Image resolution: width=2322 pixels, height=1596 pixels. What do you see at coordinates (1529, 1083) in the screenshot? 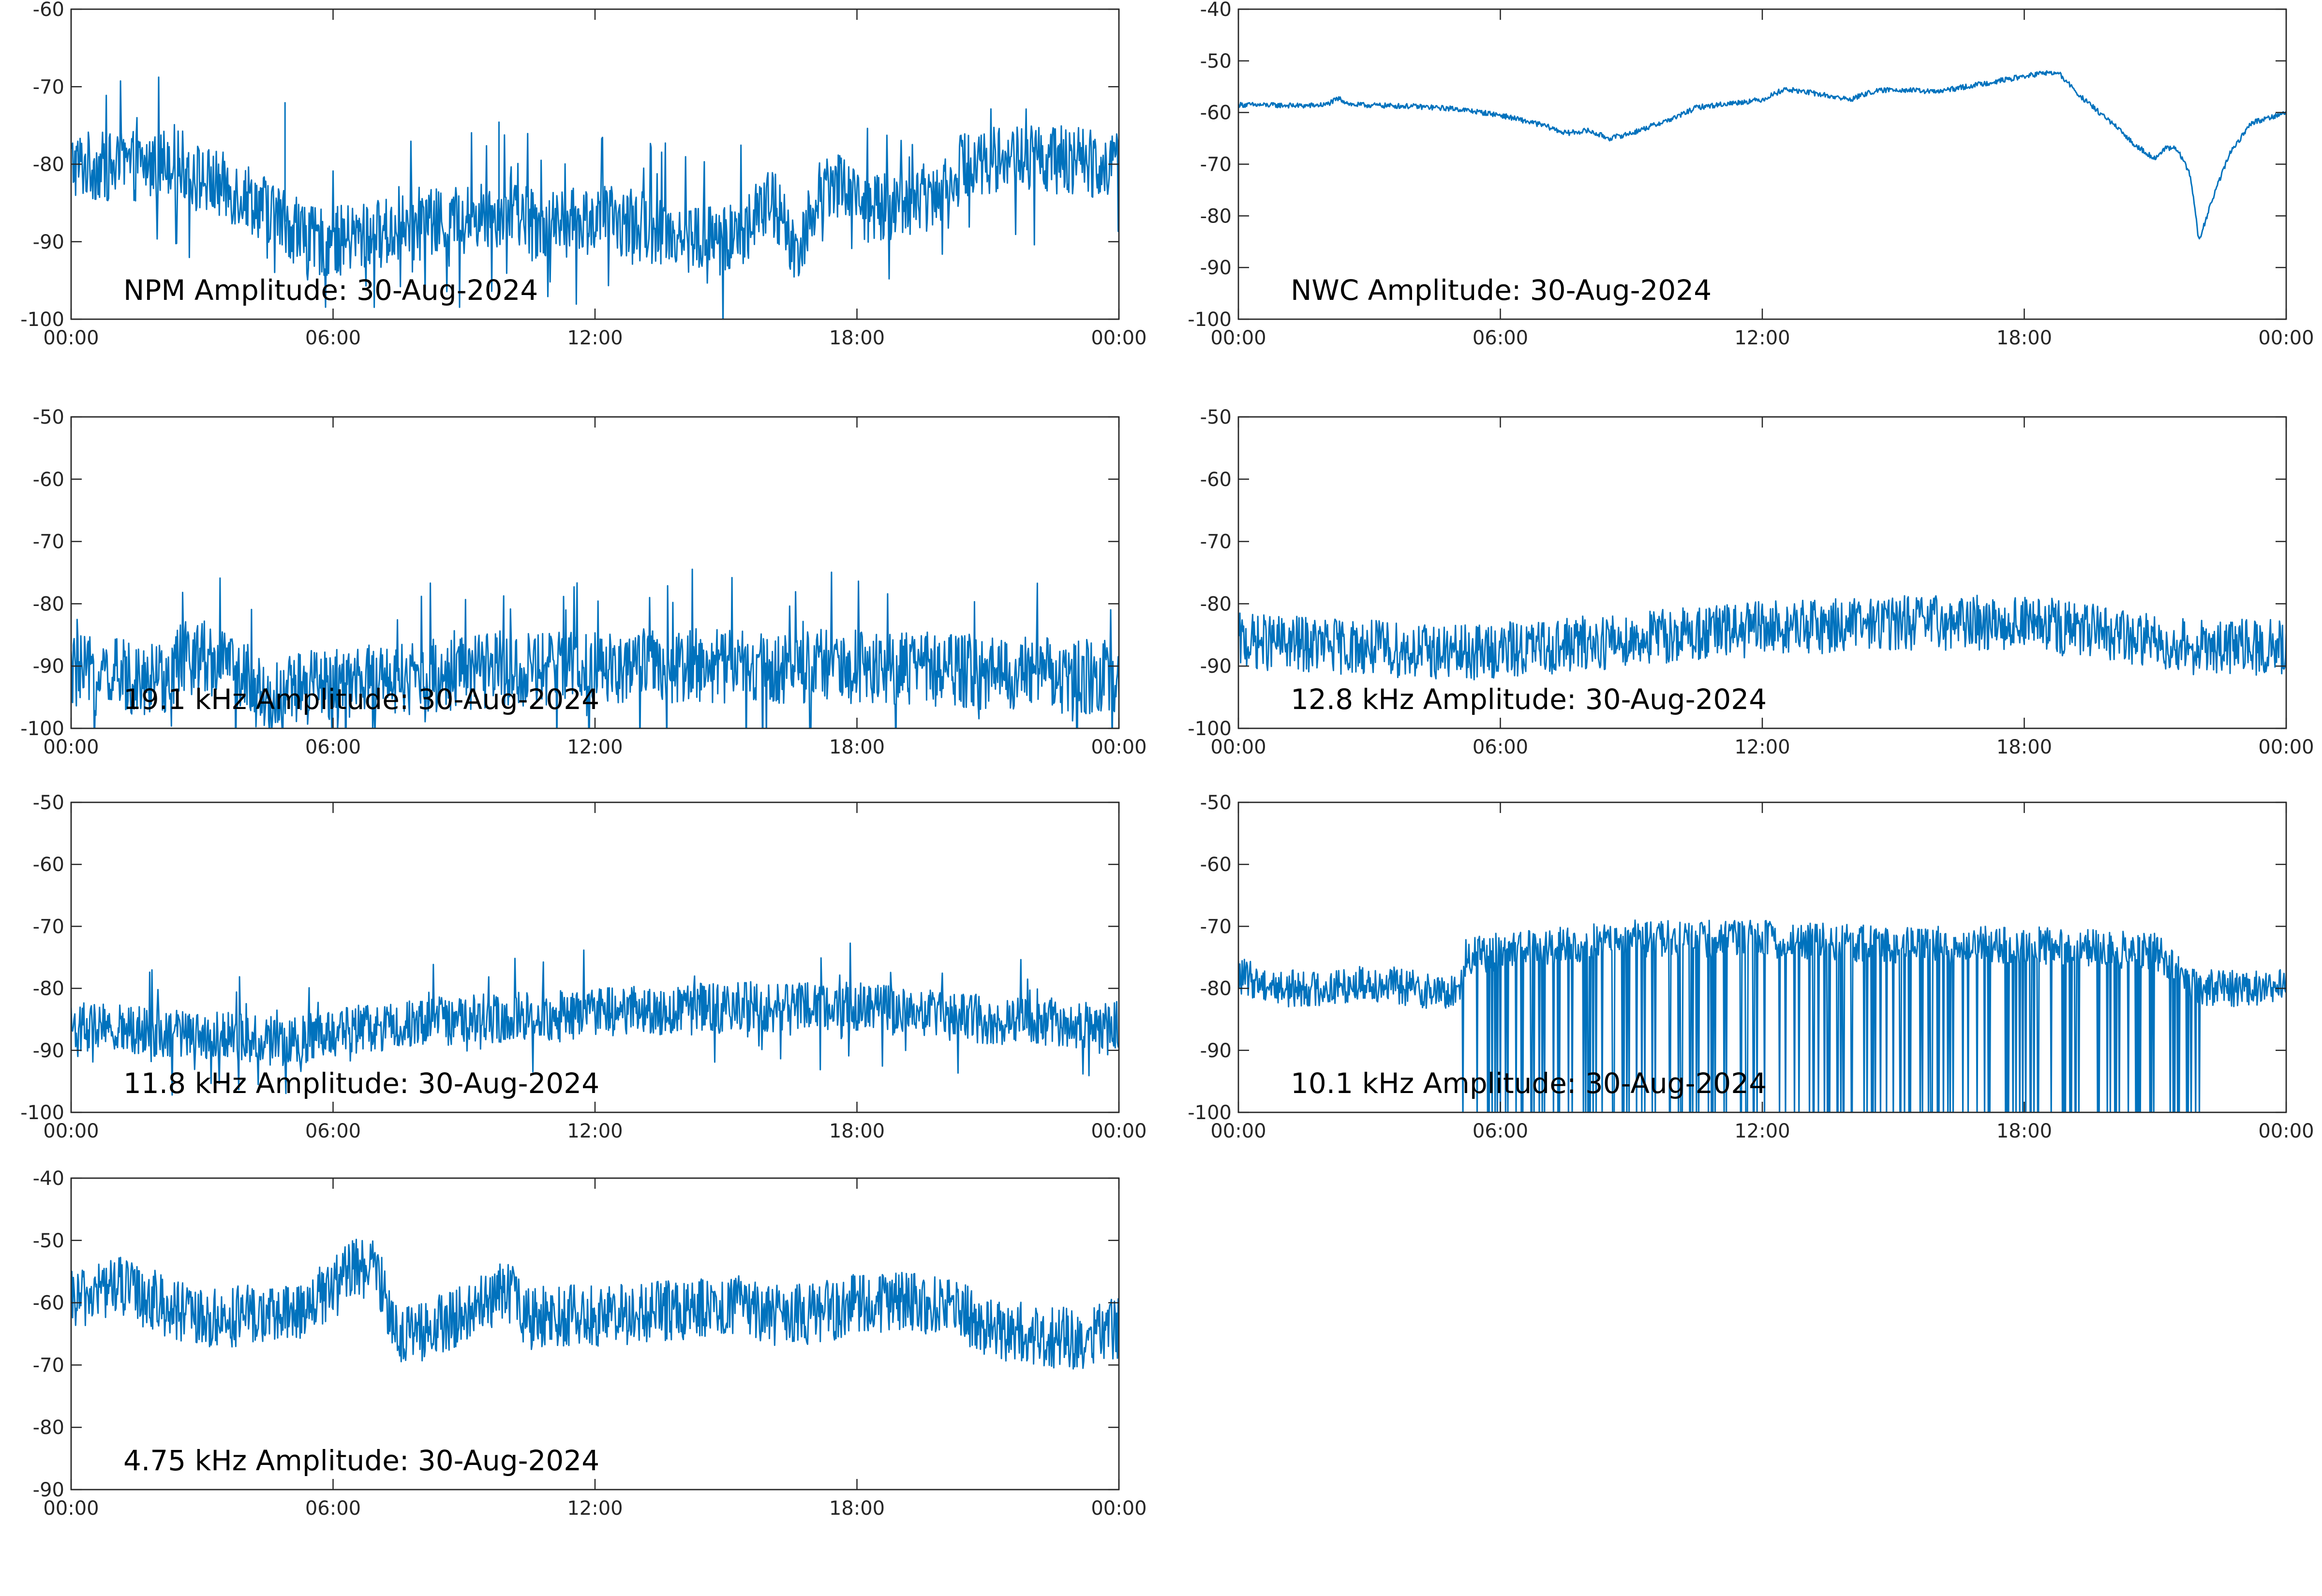
I see `panel-title: 10.1 kHz Amplitude: 30-Aug-2024` at bounding box center [1529, 1083].